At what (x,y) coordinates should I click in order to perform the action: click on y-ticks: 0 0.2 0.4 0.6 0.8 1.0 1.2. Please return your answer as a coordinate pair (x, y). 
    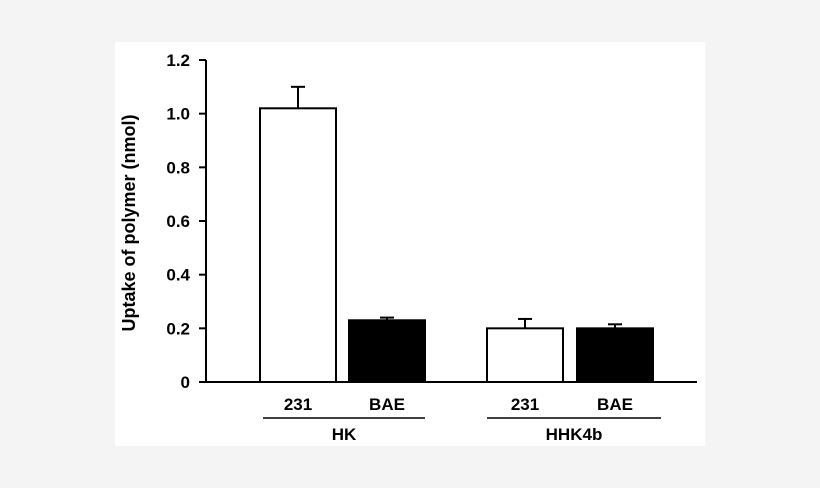
    Looking at the image, I should click on (186, 221).